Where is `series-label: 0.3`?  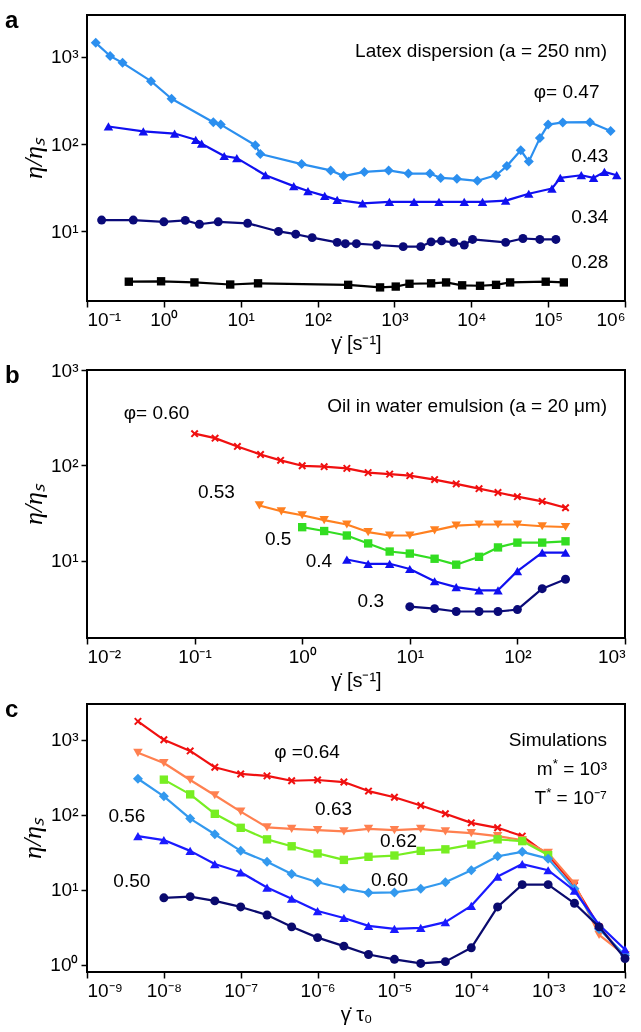
series-label: 0.3 is located at coordinates (371, 600).